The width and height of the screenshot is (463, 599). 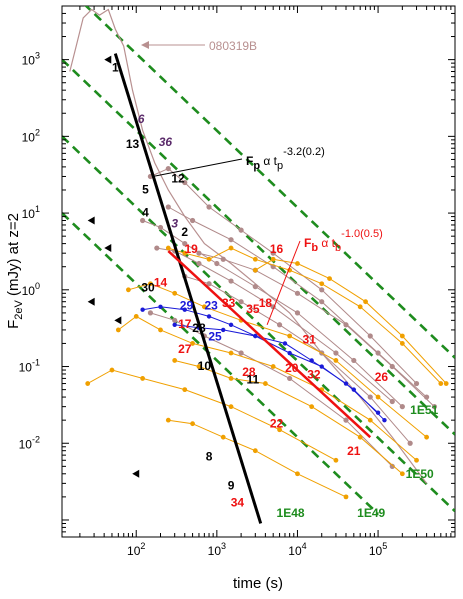 What do you see at coordinates (269, 161) in the screenshot?
I see `peak-fit-label-part: α t` at bounding box center [269, 161].